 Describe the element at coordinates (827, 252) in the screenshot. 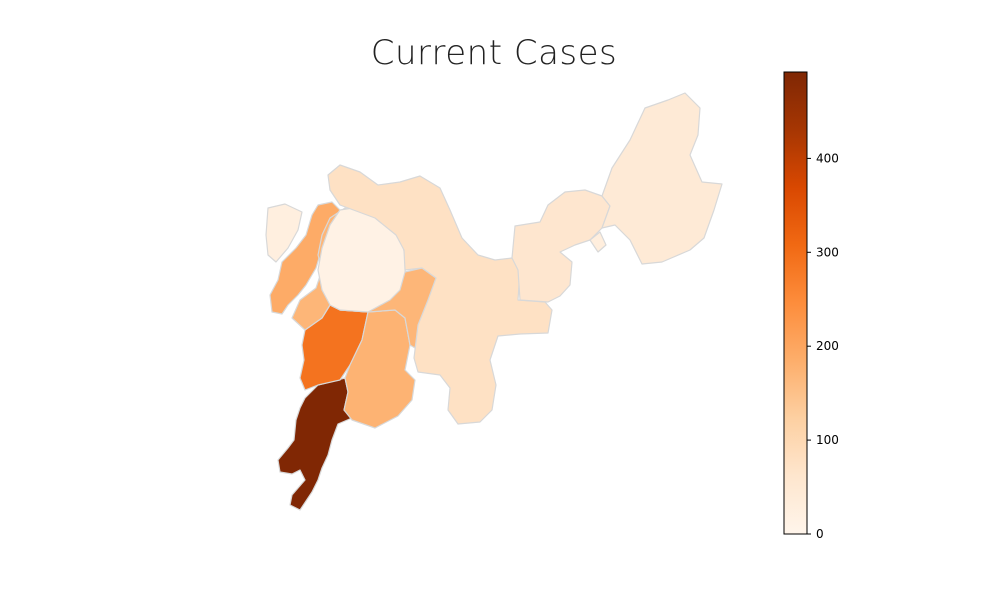

I see `colorbar-tick-label: 300` at that location.